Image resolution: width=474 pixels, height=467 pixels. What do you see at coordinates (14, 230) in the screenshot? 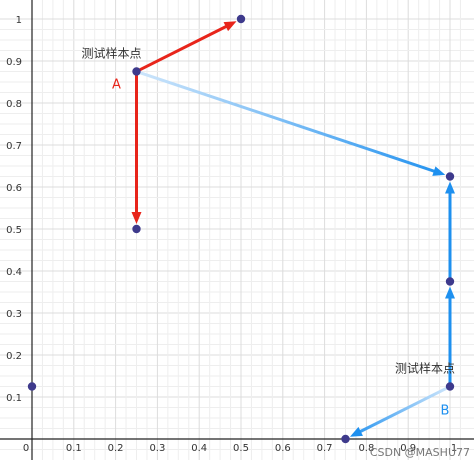
I see `y-tick-label: 0.5` at bounding box center [14, 230].